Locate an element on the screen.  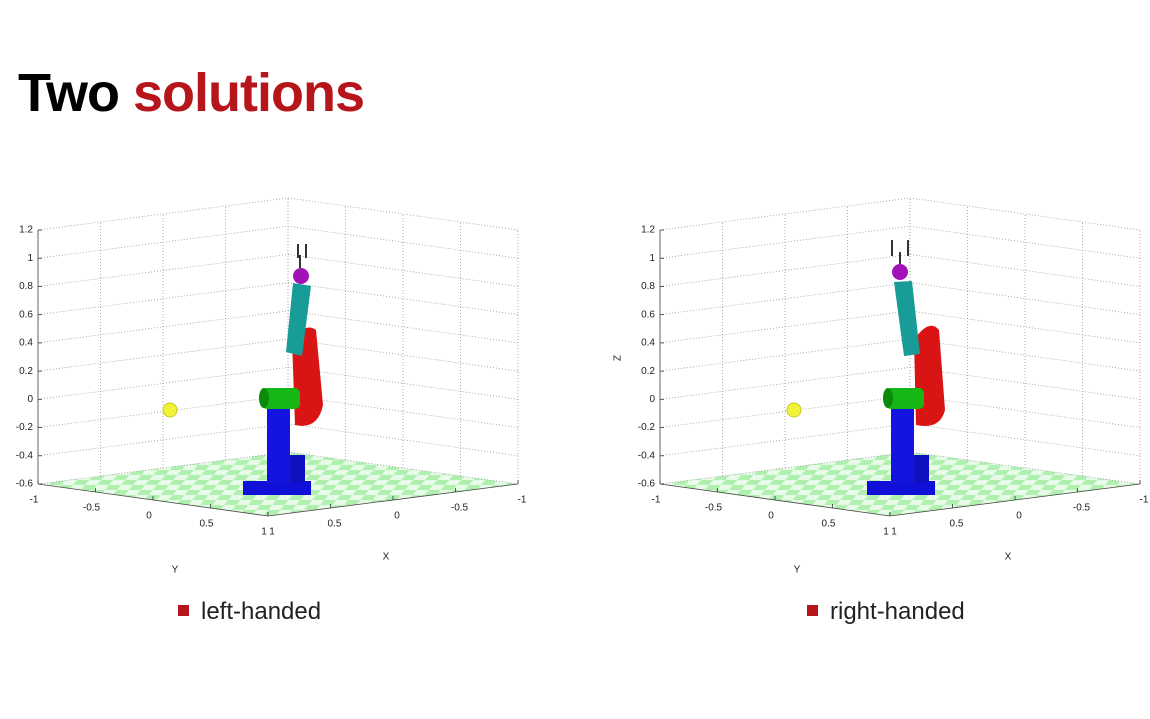
robot-right is located at coordinates (865, 367).